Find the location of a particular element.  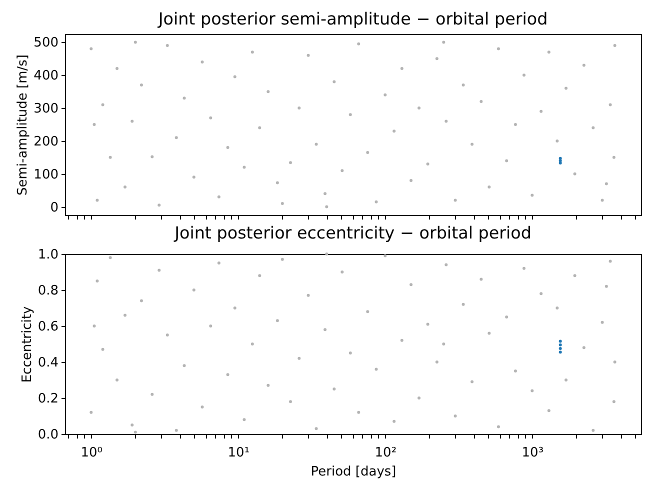

y-tick-label: 0.0 is located at coordinates (48, 435).